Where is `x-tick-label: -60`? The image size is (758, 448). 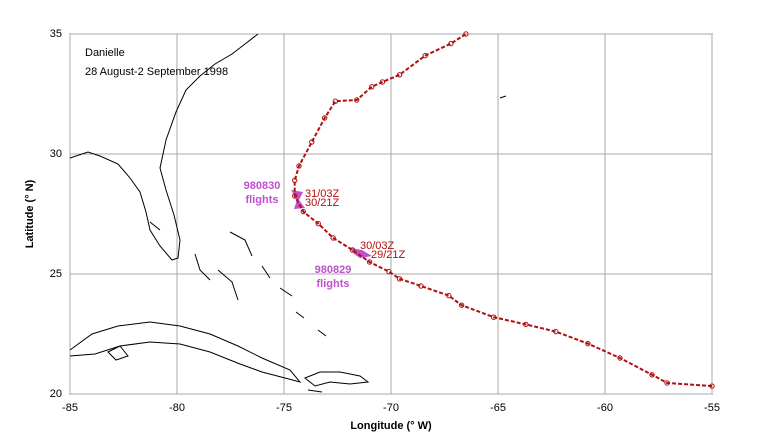
x-tick-label: -60 is located at coordinates (605, 408).